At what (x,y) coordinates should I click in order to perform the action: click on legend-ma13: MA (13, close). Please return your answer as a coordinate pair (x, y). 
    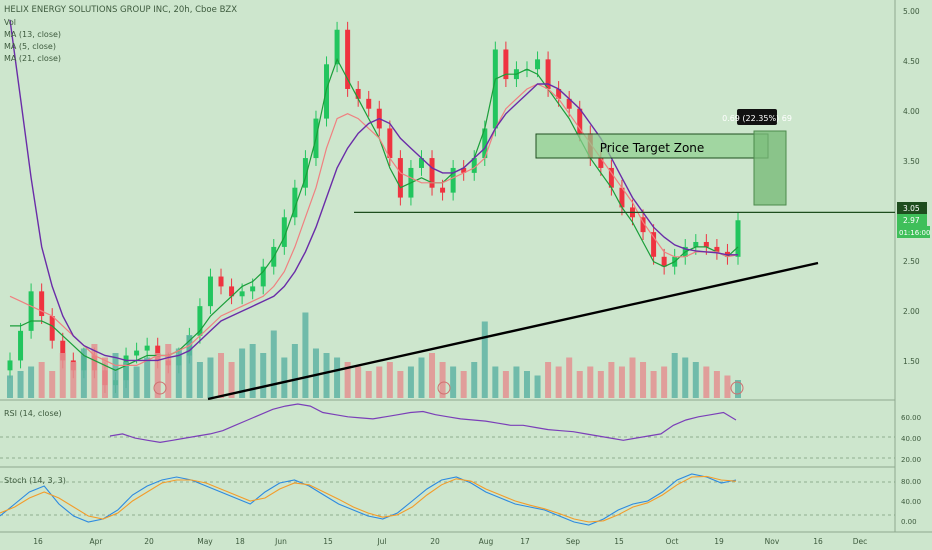
    Looking at the image, I should click on (32, 34).